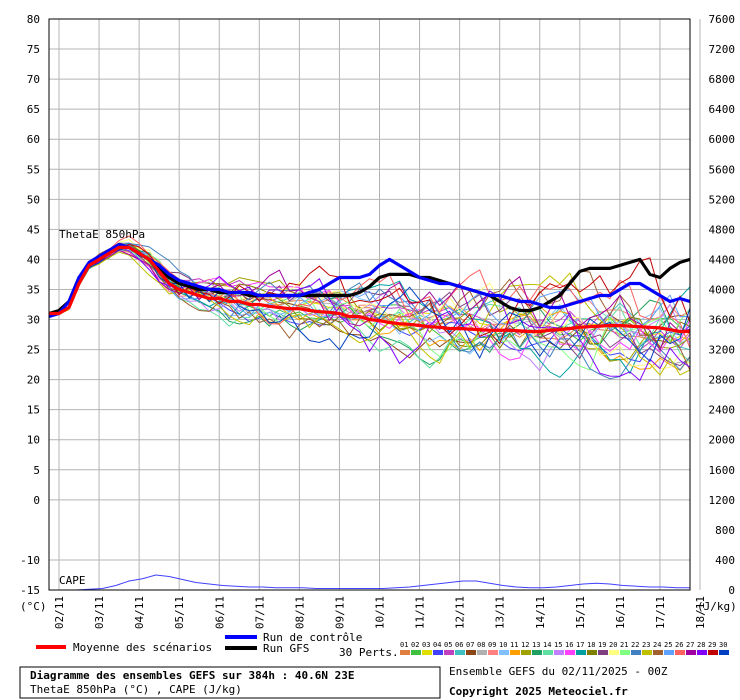 This screenshot has height=700, width=740. I want to click on left-axis-label: (°C), so click(33, 606).